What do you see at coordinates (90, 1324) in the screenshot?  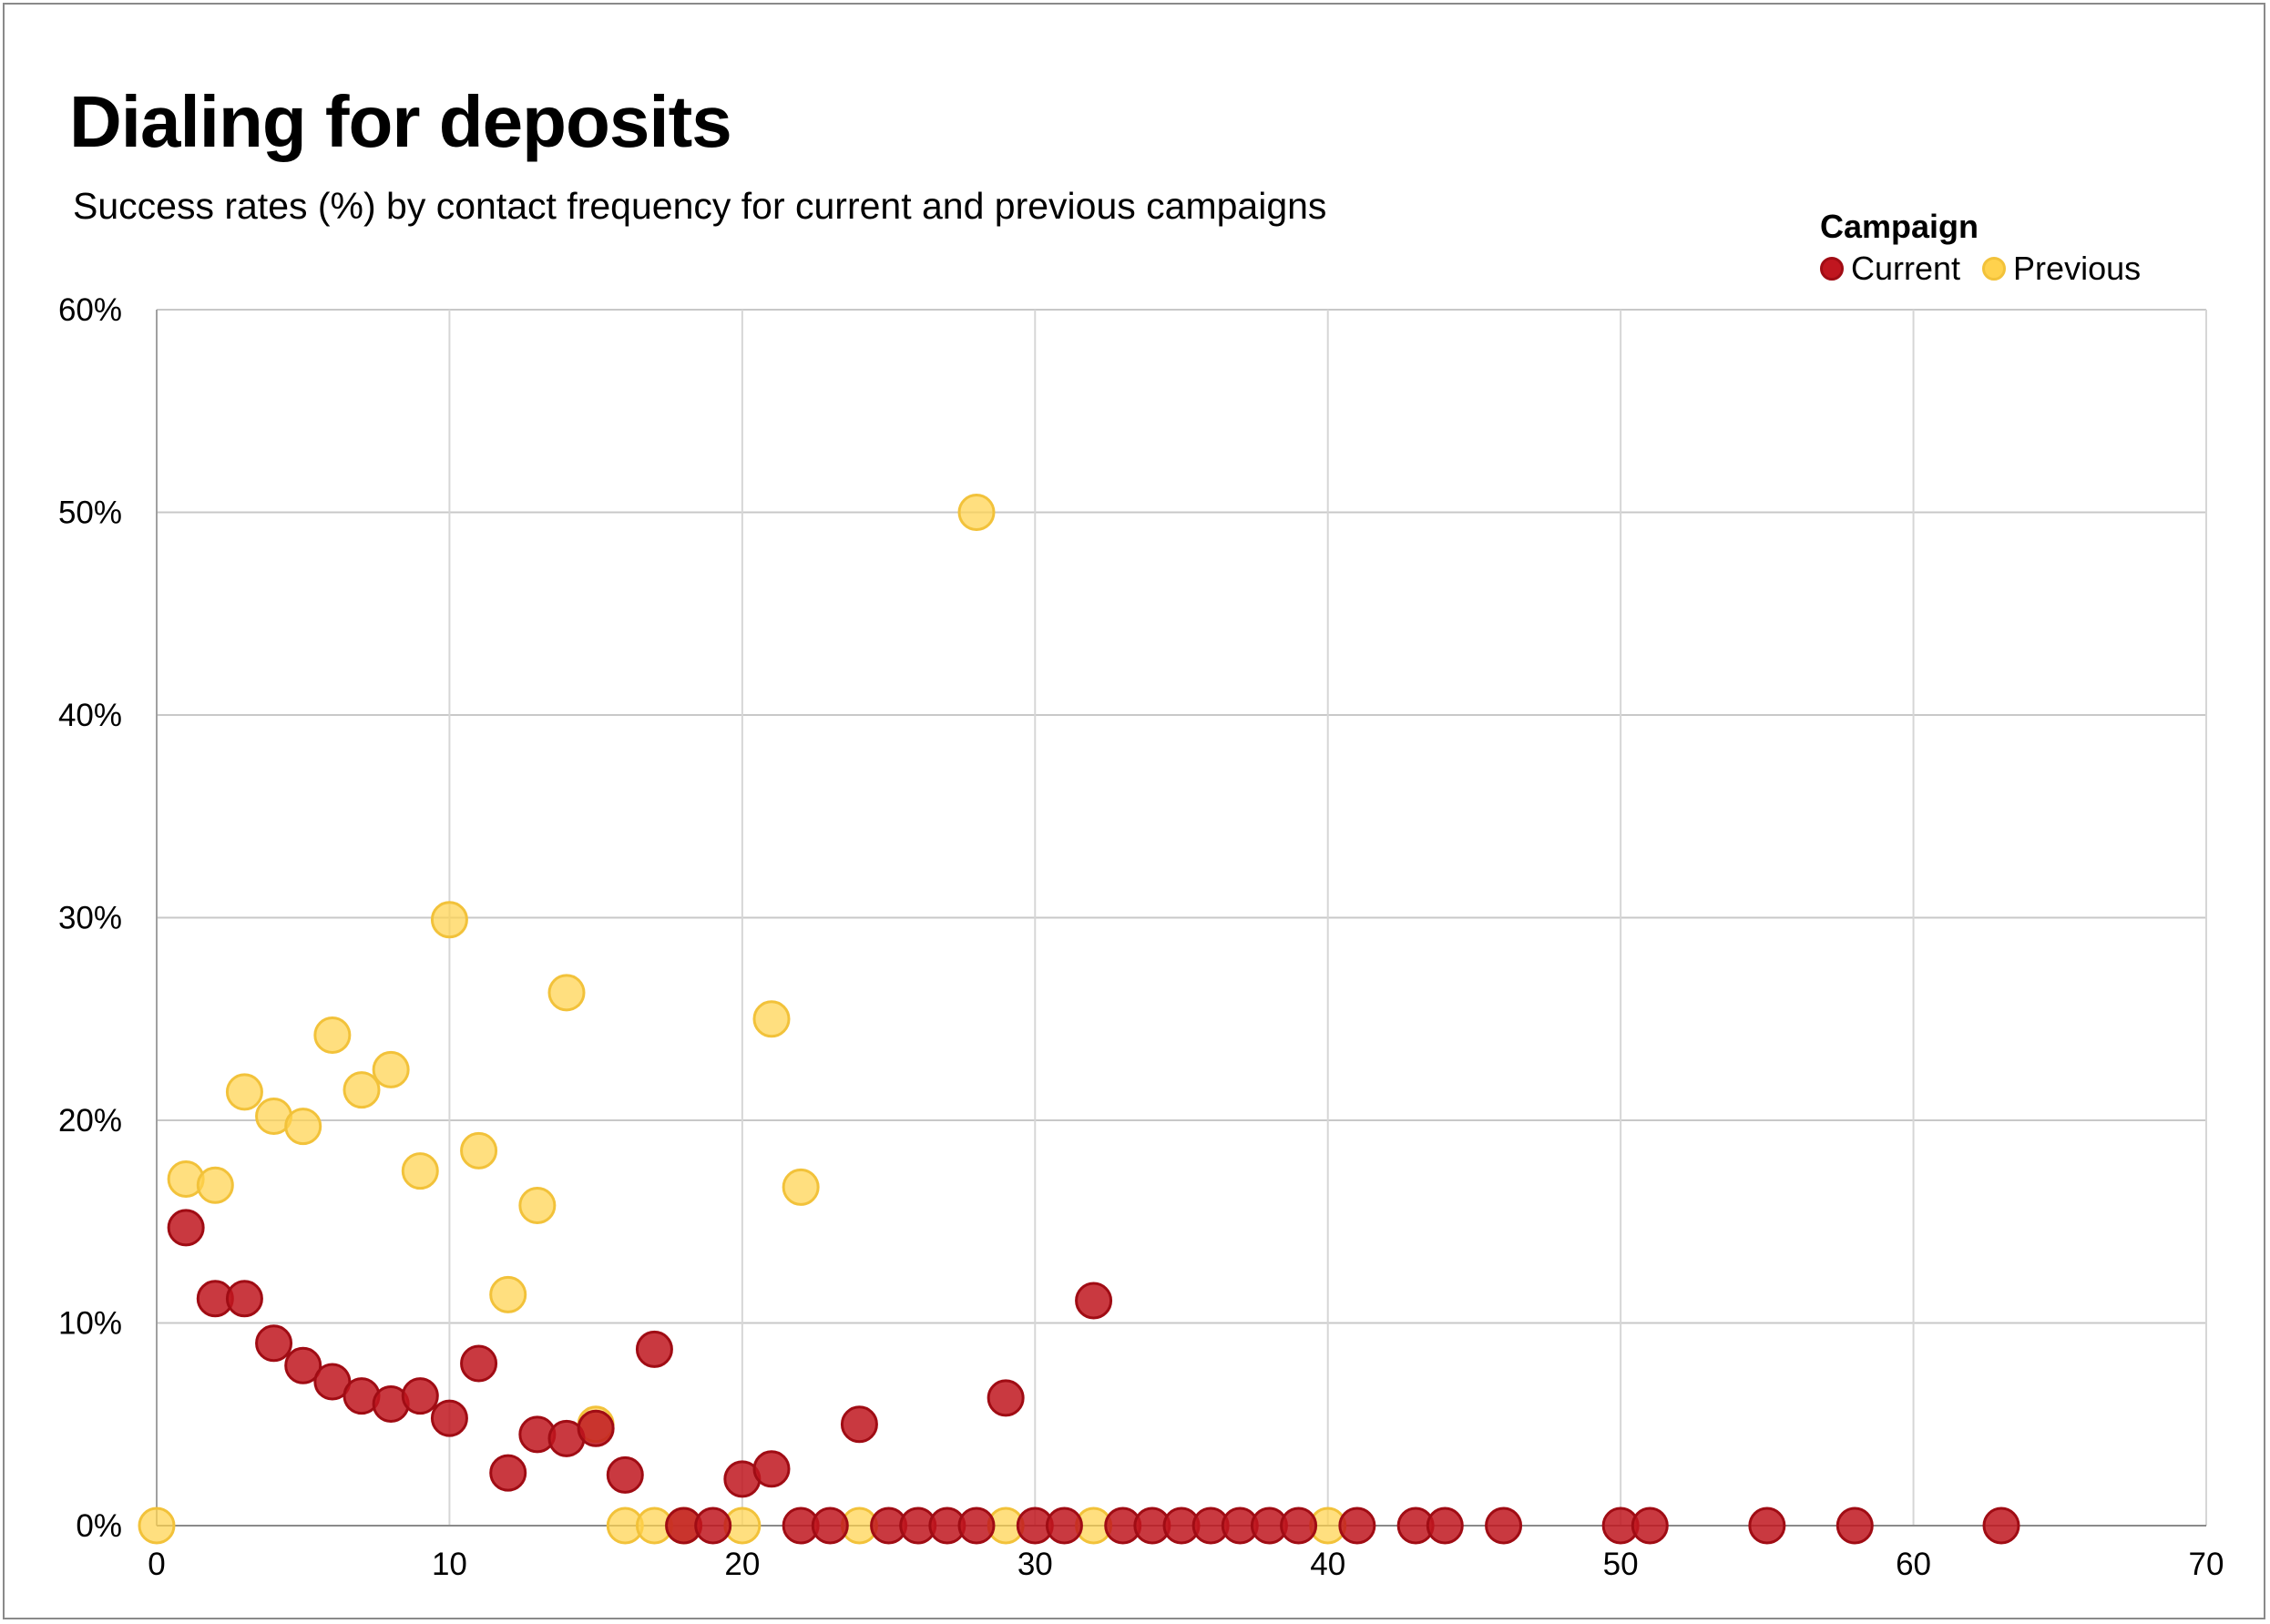 I see `y-tick-label: 10%` at bounding box center [90, 1324].